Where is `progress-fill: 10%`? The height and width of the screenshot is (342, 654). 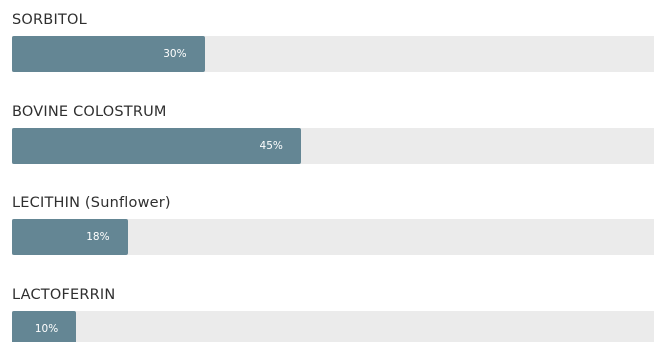
progress-fill: 10% is located at coordinates (44, 326).